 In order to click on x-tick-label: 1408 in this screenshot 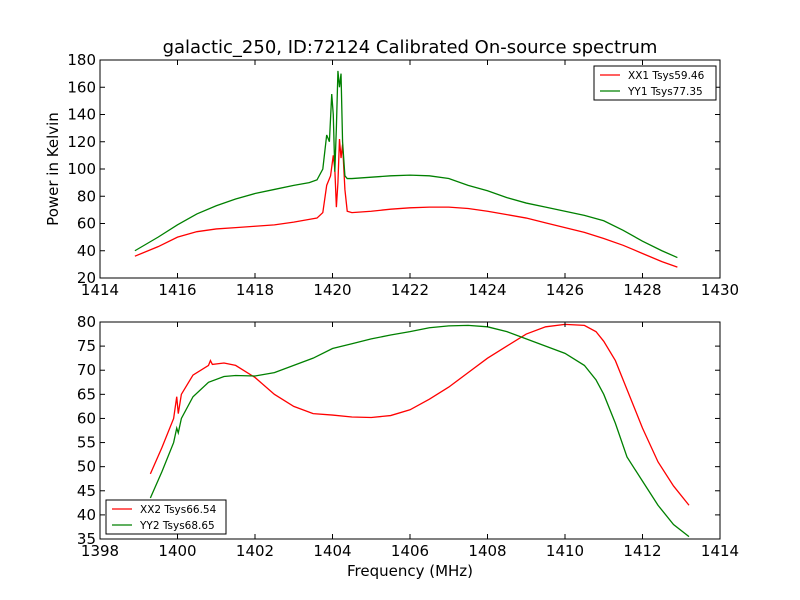, I will do `click(487, 551)`.